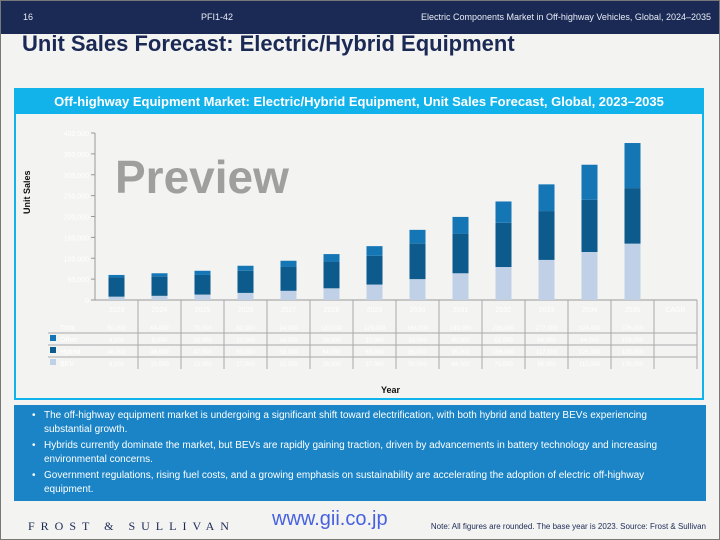 This screenshot has height=540, width=720. I want to click on table-cell: 17,000, so click(245, 365).